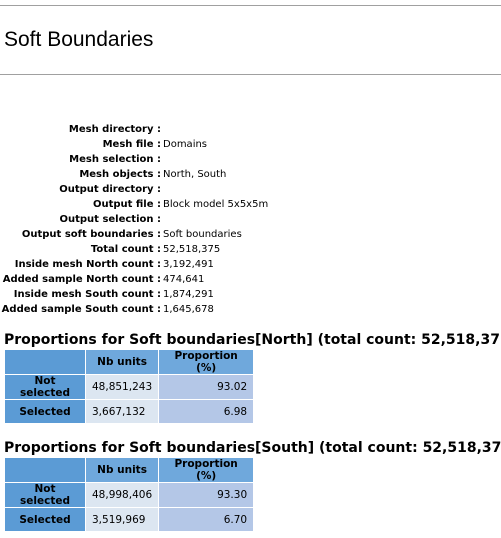 This screenshot has width=501, height=538. I want to click on parameter-row: Output selection :, so click(134, 219).